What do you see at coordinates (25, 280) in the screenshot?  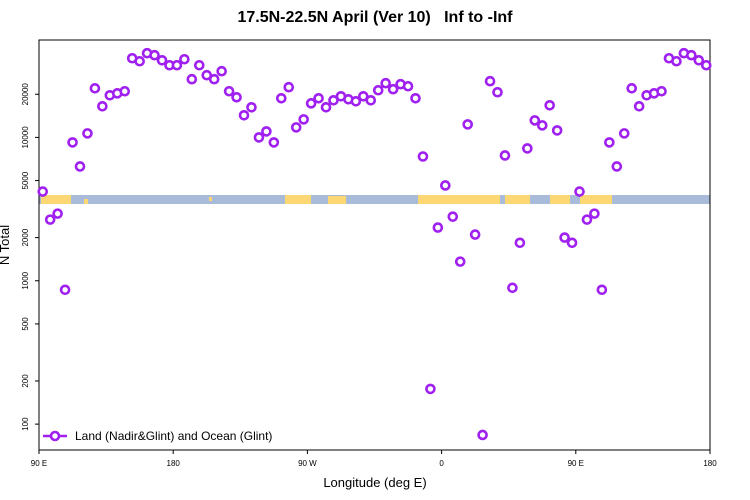 I see `y-tick-label: 1000` at bounding box center [25, 280].